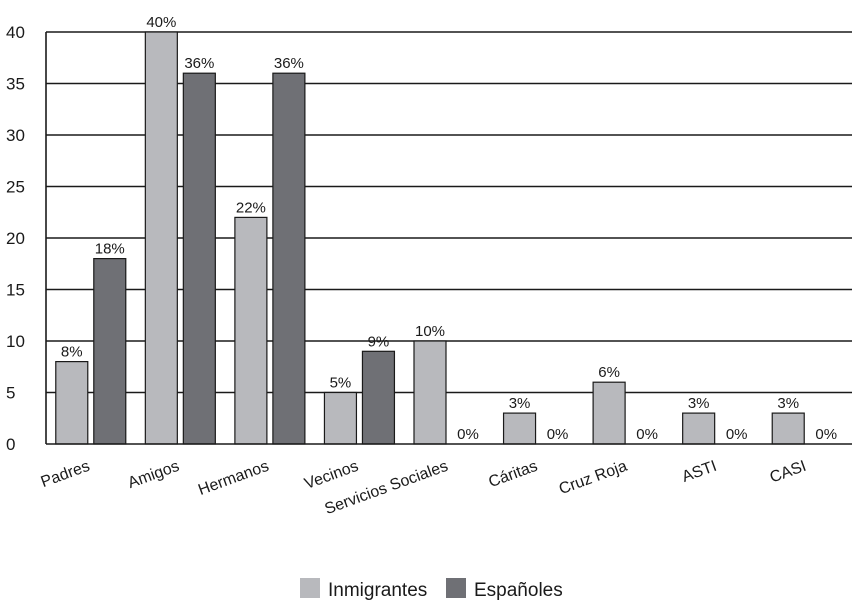 The width and height of the screenshot is (852, 609). I want to click on x-tick-label: CASI, so click(788, 472).